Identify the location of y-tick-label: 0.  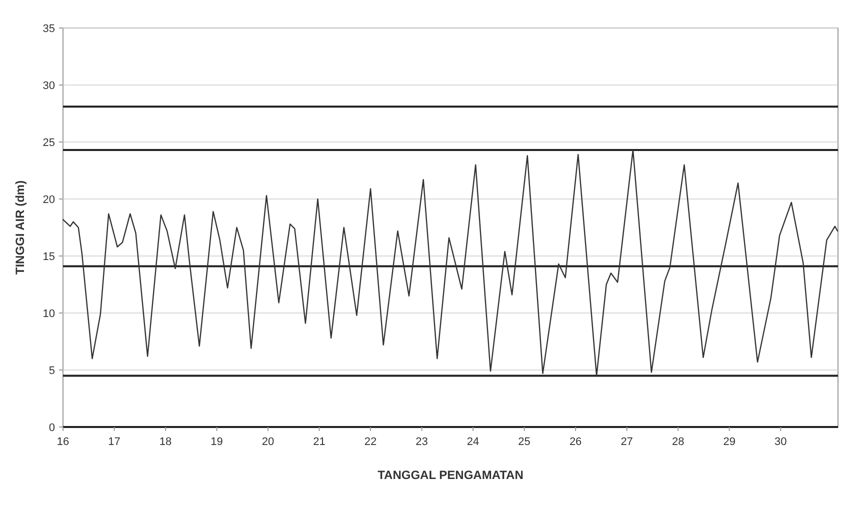
(51, 428).